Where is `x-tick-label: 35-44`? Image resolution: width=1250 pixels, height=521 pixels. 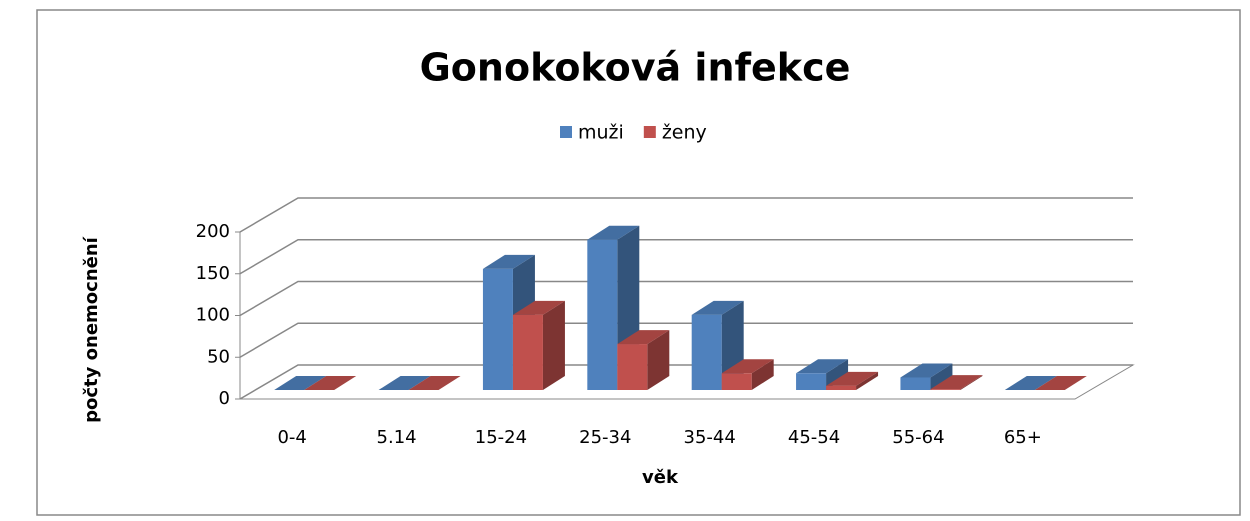
x-tick-label: 35-44 is located at coordinates (710, 437).